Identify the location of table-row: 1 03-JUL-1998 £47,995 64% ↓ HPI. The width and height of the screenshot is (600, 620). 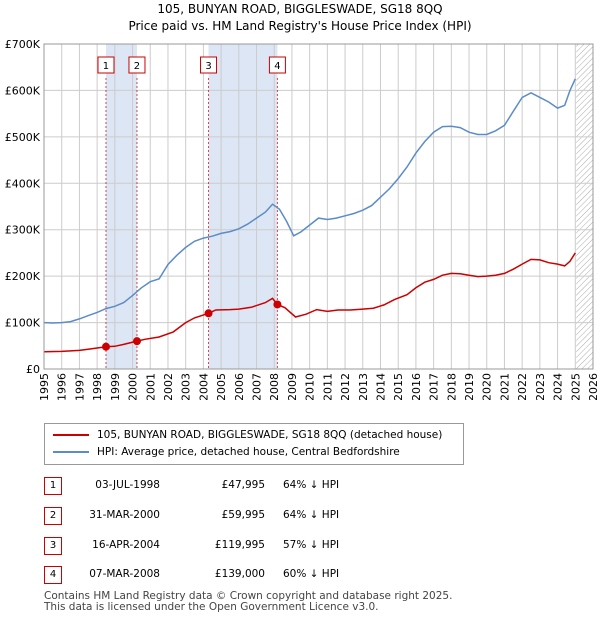
(300, 486).